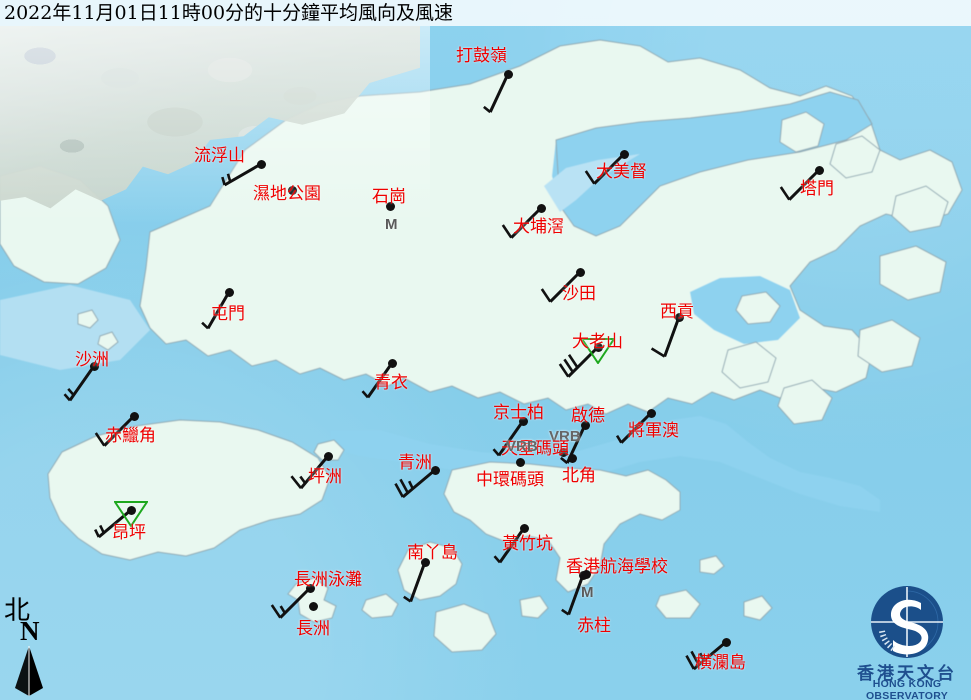 This screenshot has height=700, width=971. I want to click on station-label: 西貢, so click(677, 312).